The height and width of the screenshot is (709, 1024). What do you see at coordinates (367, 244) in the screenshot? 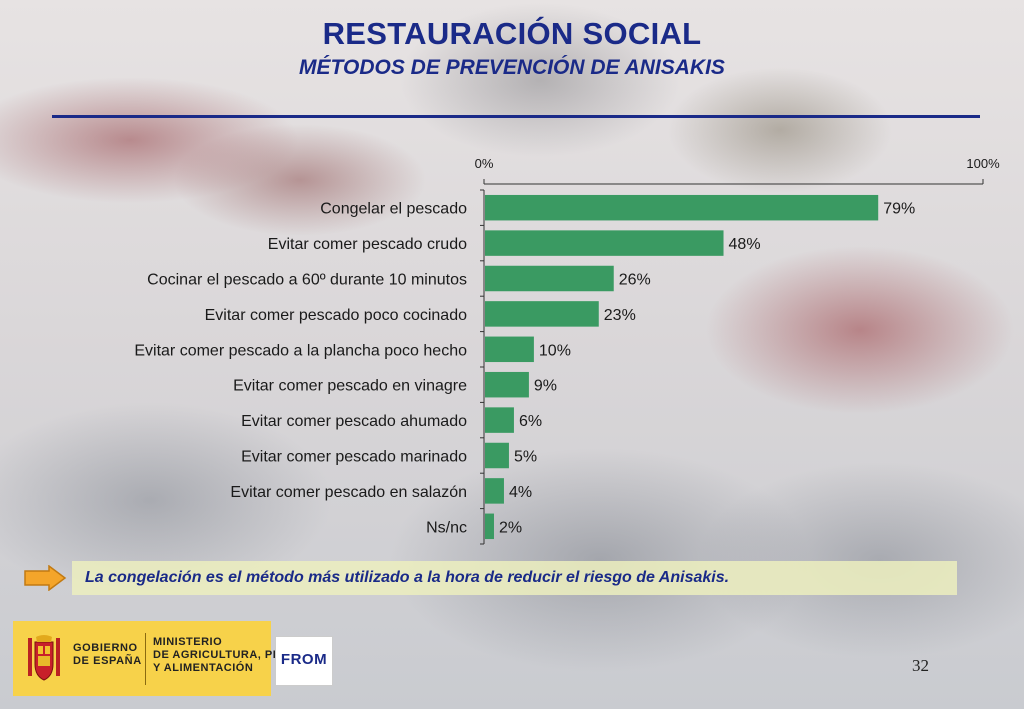
I see `category-label: Evitar comer pescado crudo` at bounding box center [367, 244].